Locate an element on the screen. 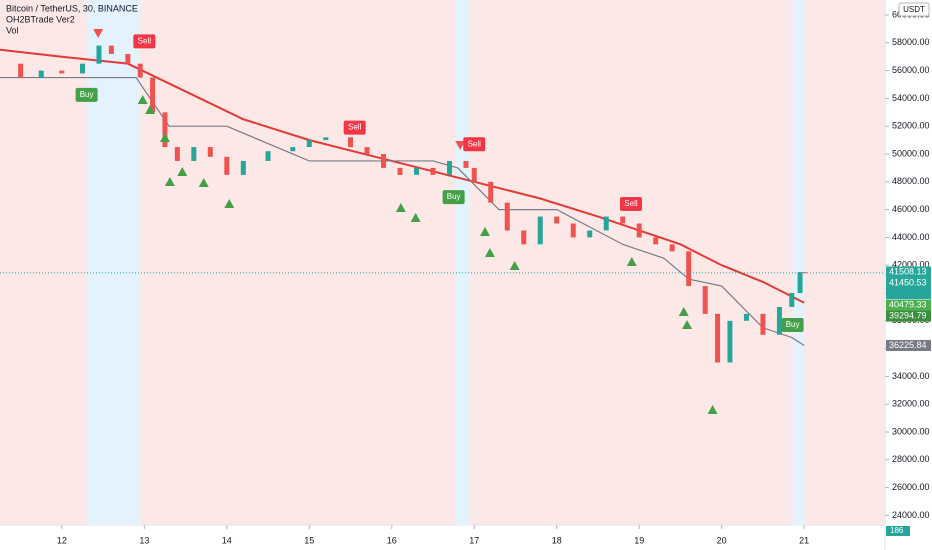 This screenshot has width=932, height=550. chart-title: Bitcoin / TetherUS, 30, BINANCE is located at coordinates (72, 8).